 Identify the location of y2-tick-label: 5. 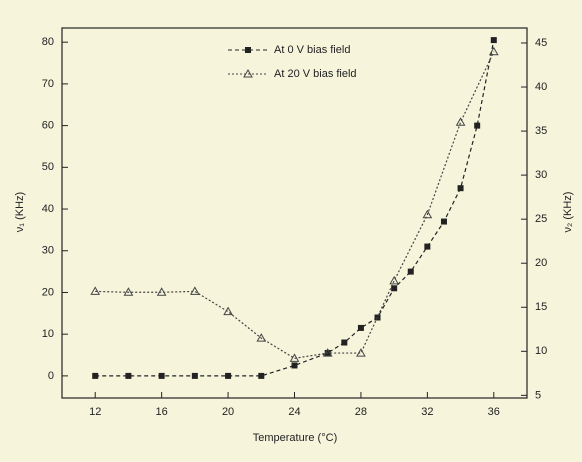
(538, 395).